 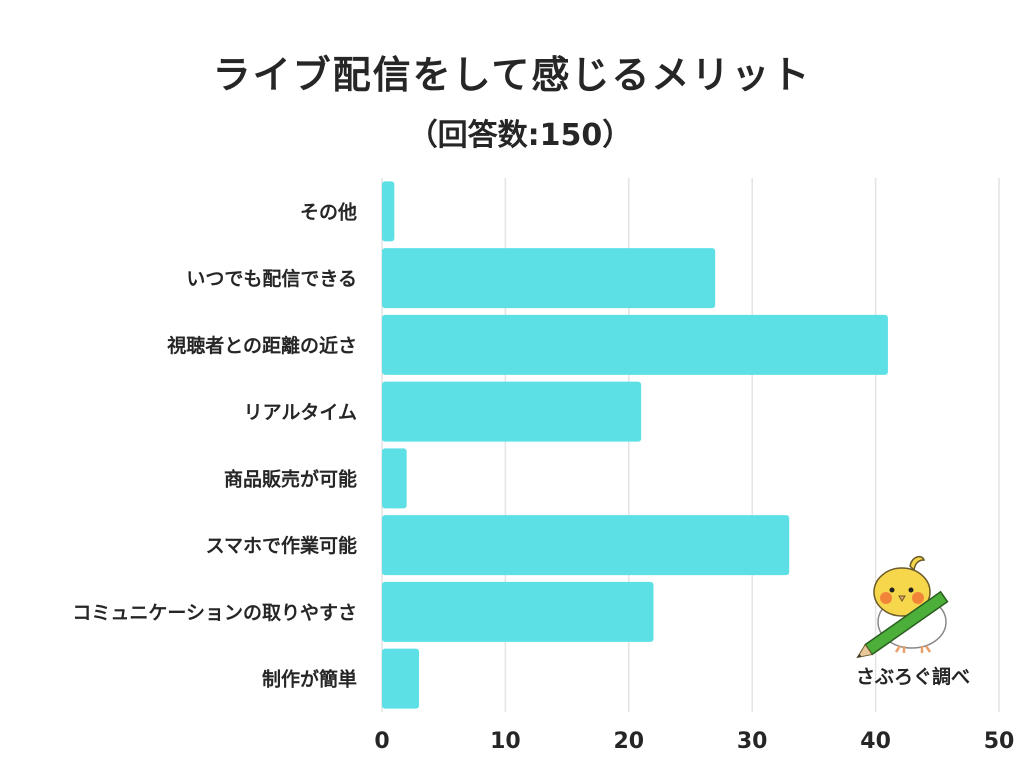 What do you see at coordinates (214, 613) in the screenshot?
I see `category-label: コミュニケーションの取りやすさ` at bounding box center [214, 613].